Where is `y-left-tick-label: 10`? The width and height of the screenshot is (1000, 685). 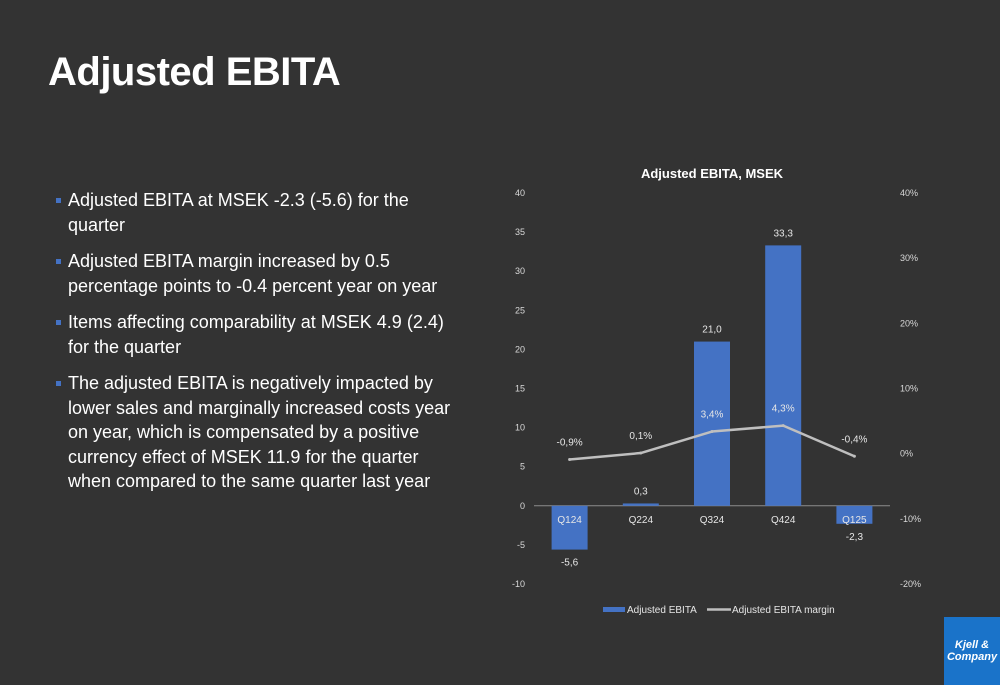
y-left-tick-label: 10 is located at coordinates (520, 428).